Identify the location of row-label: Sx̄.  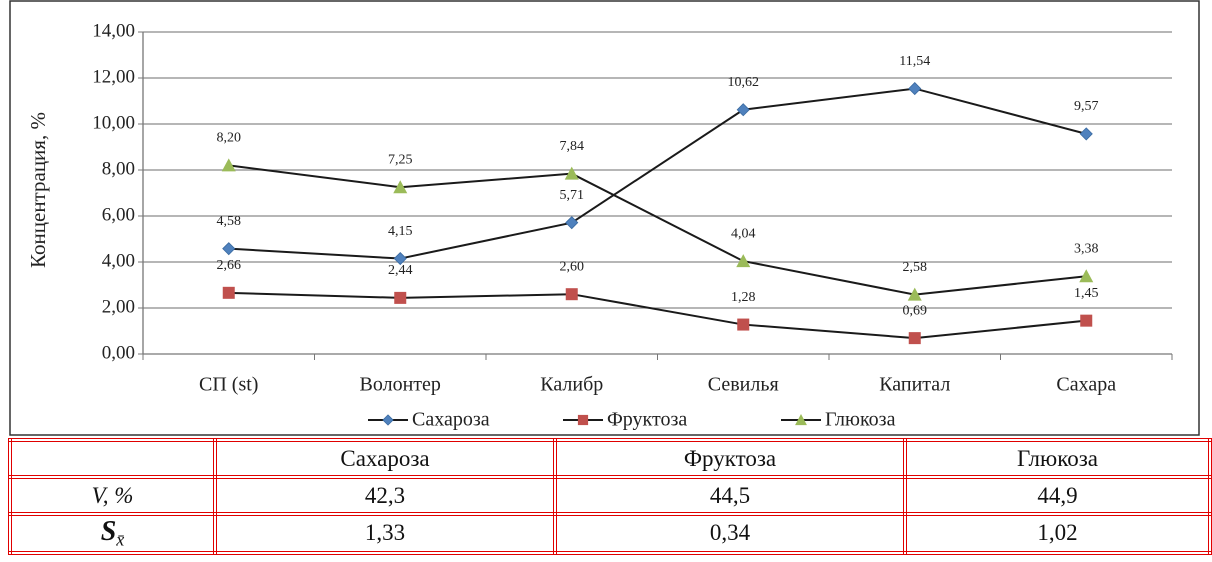
(112, 533).